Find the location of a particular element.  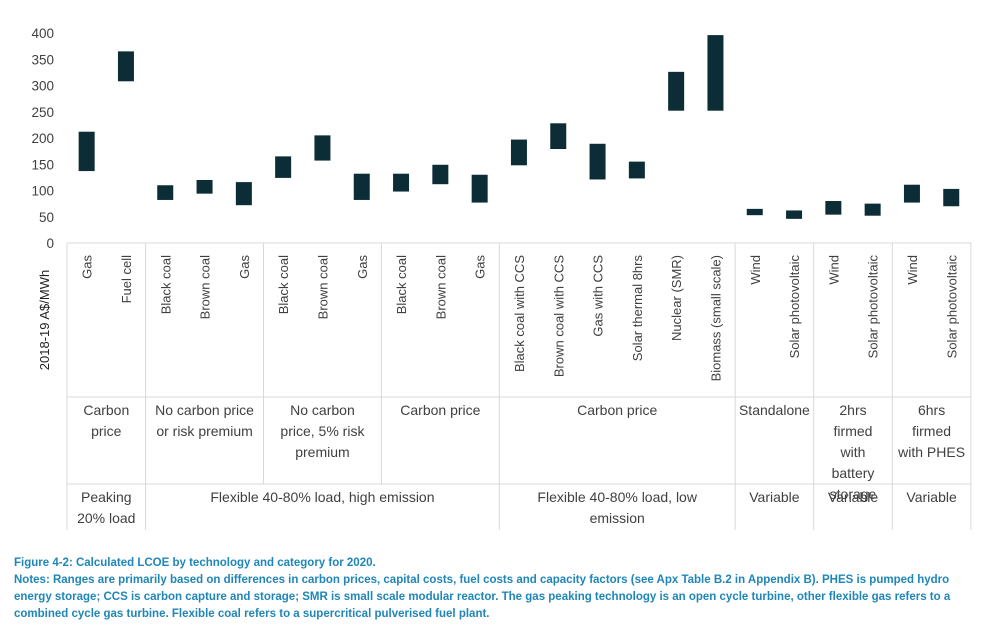

category-label: Gas with CCS is located at coordinates (598, 296).